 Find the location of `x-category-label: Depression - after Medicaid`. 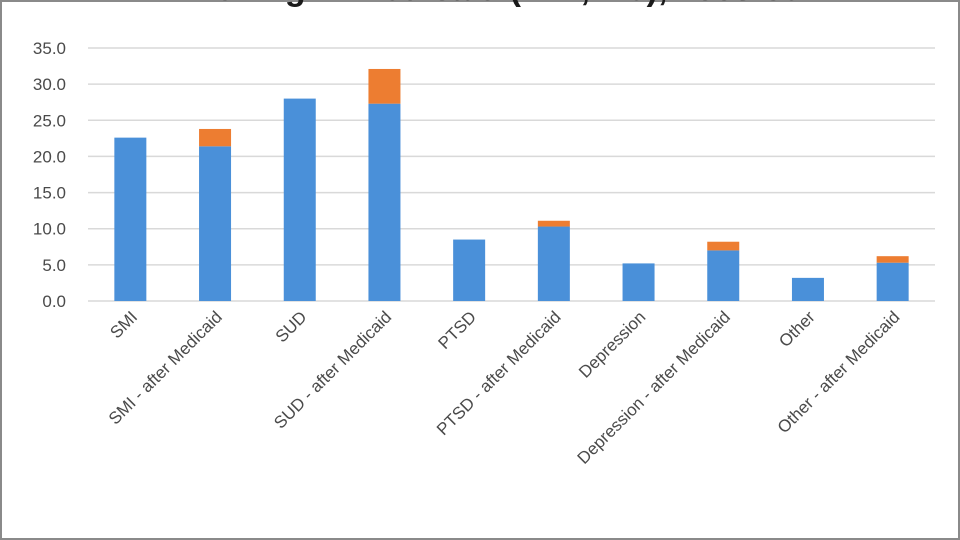

x-category-label: Depression - after Medicaid is located at coordinates (654, 387).